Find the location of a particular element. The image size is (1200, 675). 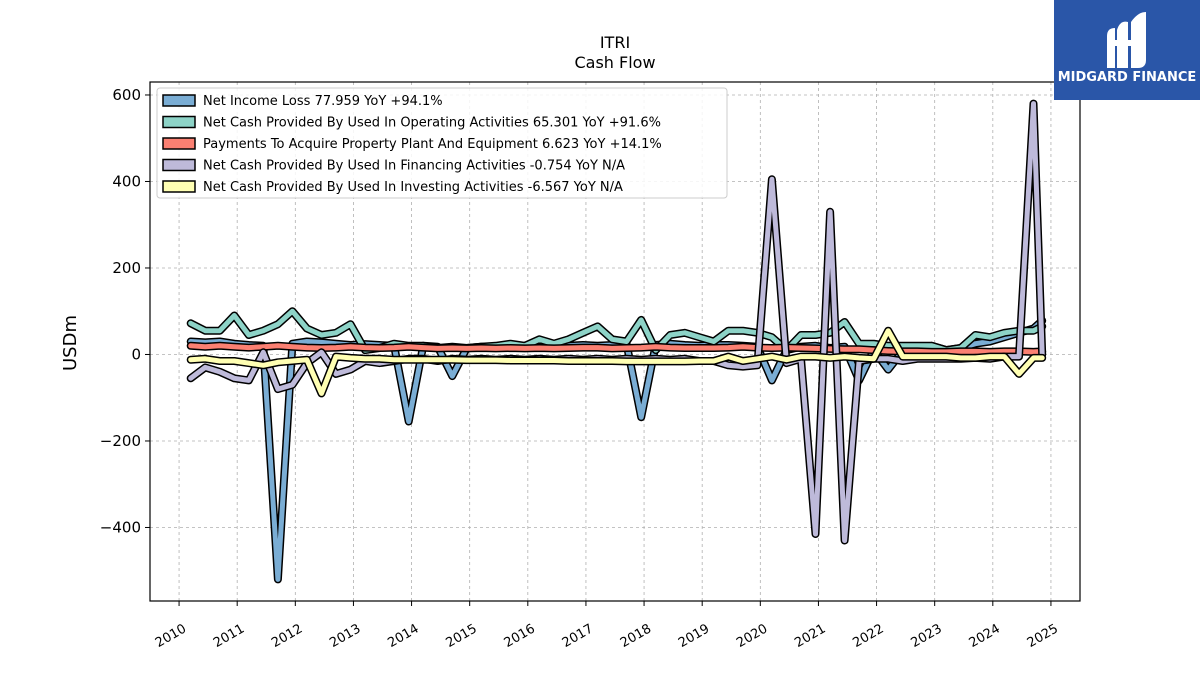

legend-entry: Net Income Loss 77.959 YoY +94.1% is located at coordinates (302, 101).